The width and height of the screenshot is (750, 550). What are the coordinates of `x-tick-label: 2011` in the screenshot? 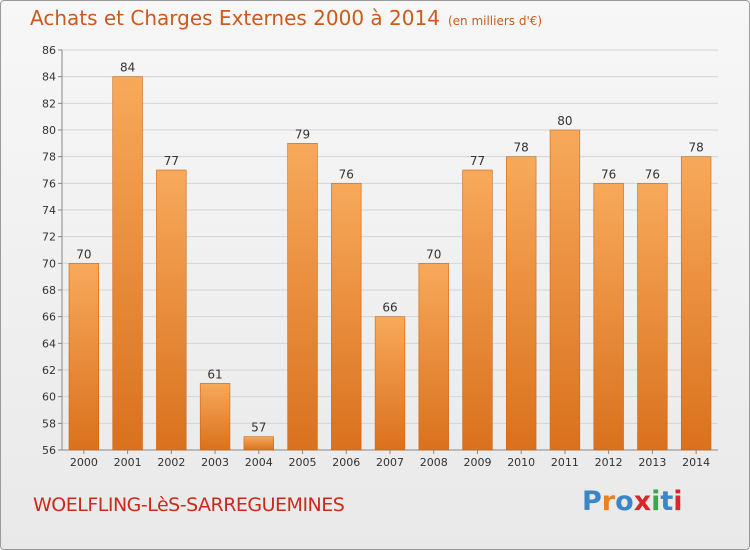 It's located at (565, 462).